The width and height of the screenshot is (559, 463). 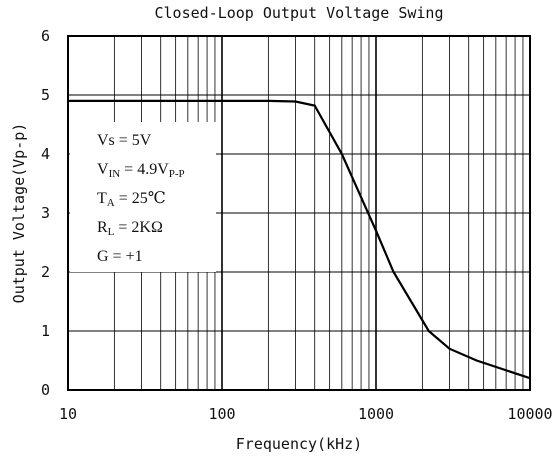 I want to click on x-axis-label: Frequency(kHz), so click(x=299, y=444).